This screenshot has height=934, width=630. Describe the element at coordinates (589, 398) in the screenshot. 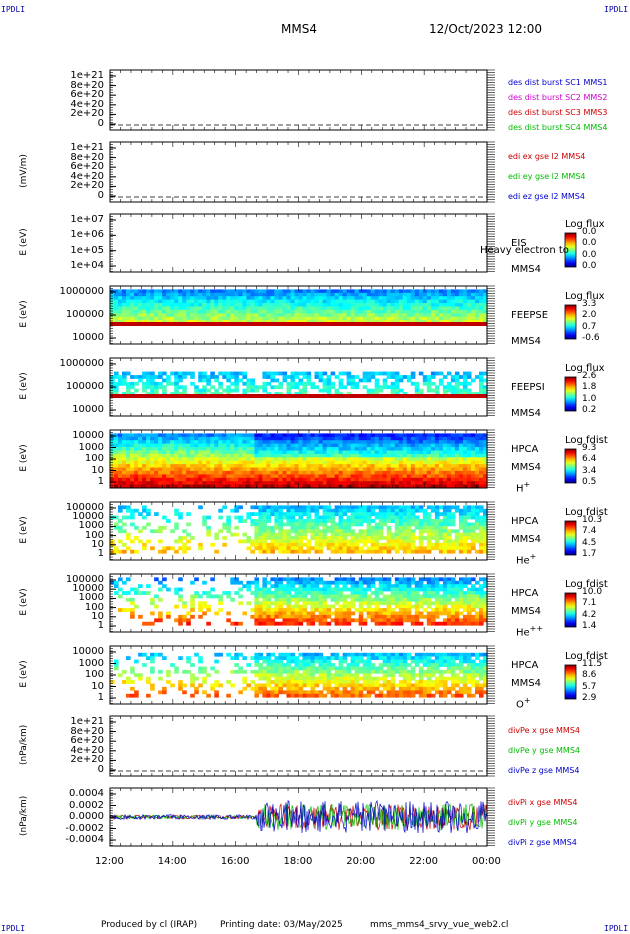

I see `colorbar-tick: 1.0` at that location.